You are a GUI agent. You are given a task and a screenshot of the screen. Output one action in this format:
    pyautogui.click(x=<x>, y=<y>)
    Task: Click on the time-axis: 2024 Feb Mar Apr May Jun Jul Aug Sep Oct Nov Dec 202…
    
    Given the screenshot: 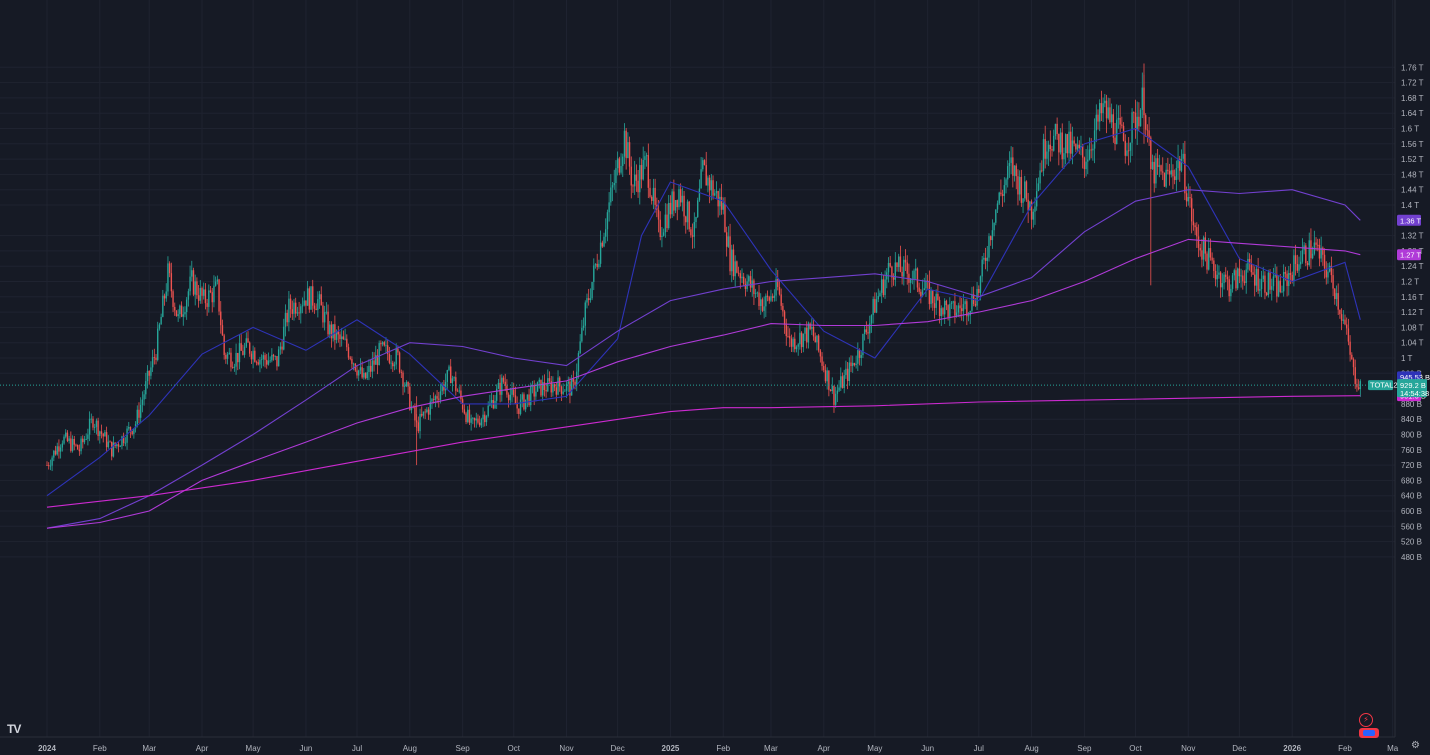 What is the action you would take?
    pyautogui.click(x=718, y=748)
    